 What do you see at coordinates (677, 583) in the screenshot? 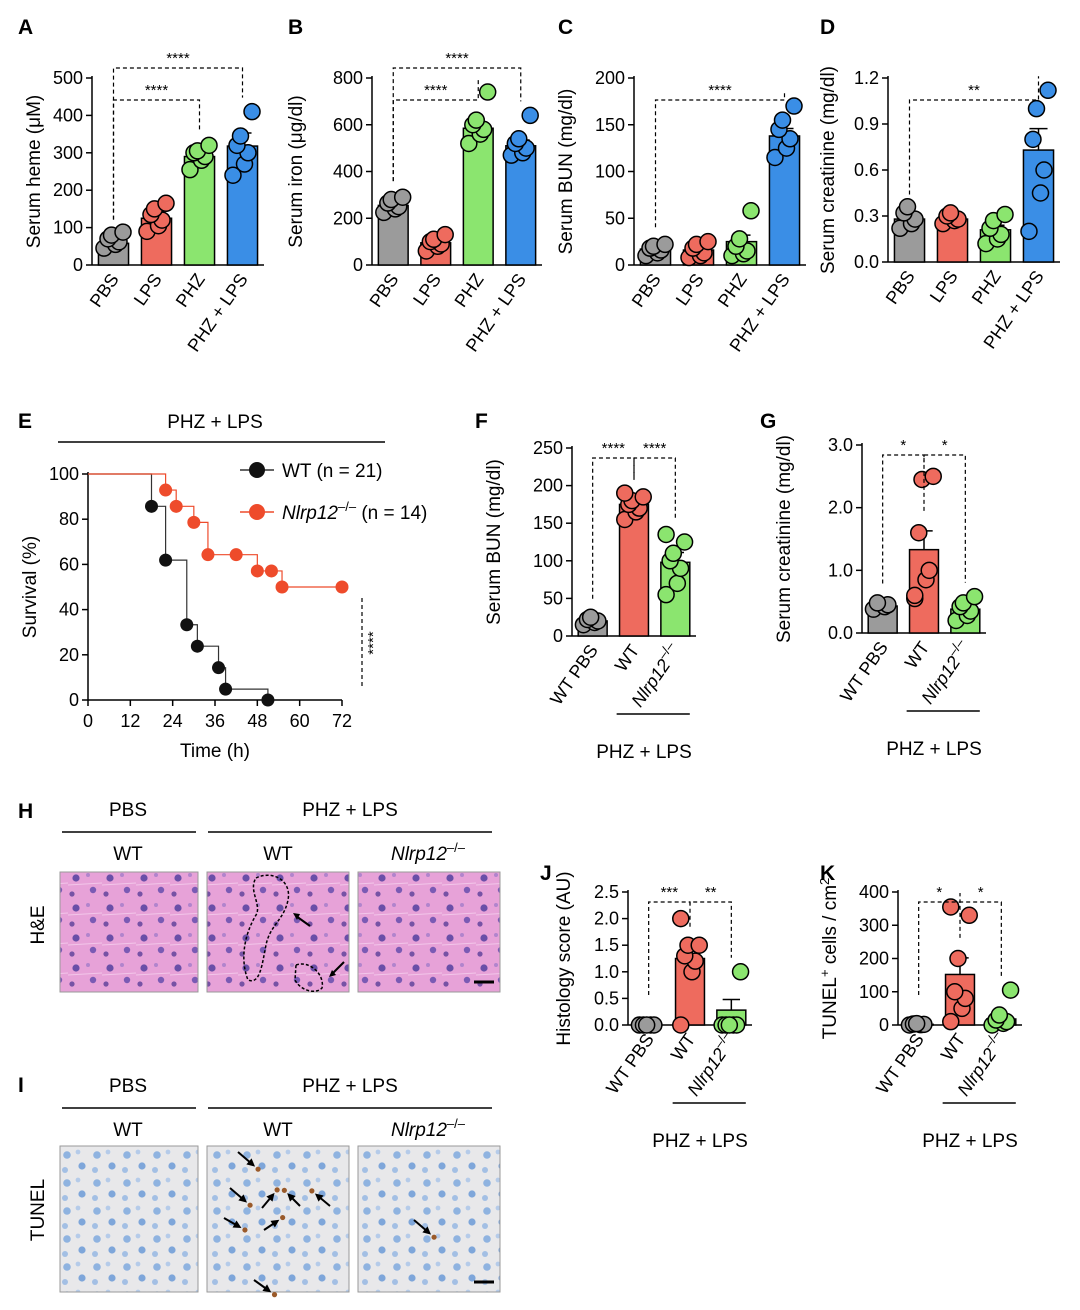
I see `f-data-point` at bounding box center [677, 583].